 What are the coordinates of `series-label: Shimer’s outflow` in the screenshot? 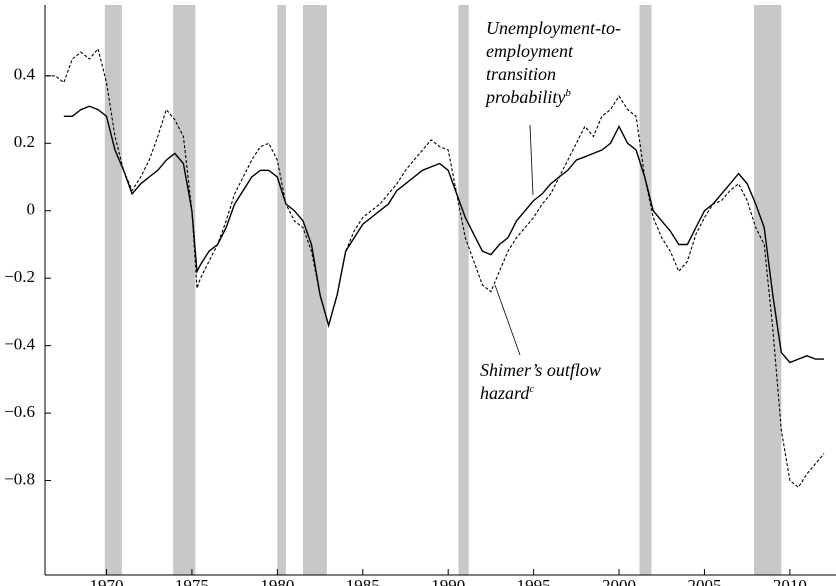 It's located at (540, 370).